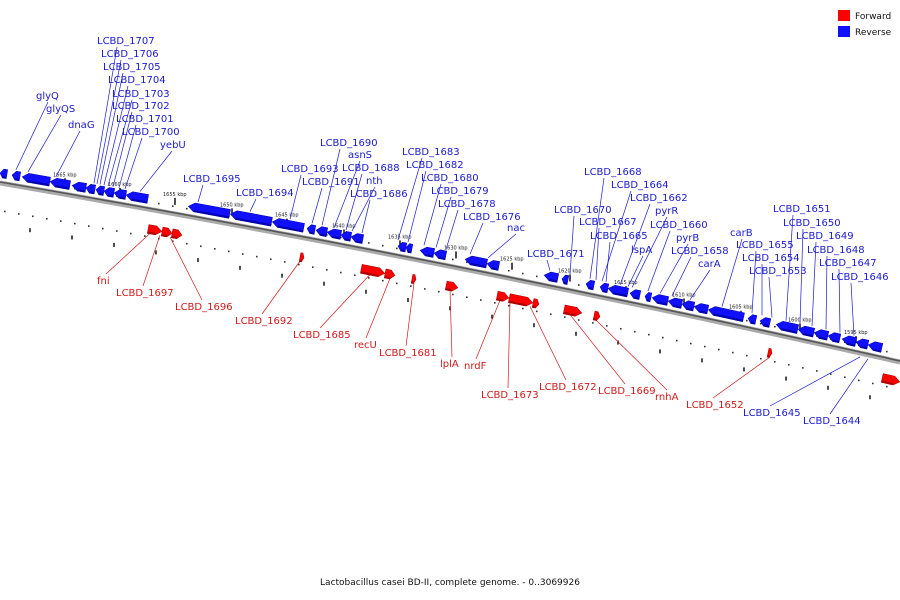  I want to click on forward-gene-label: LCBD_1669, so click(627, 391).